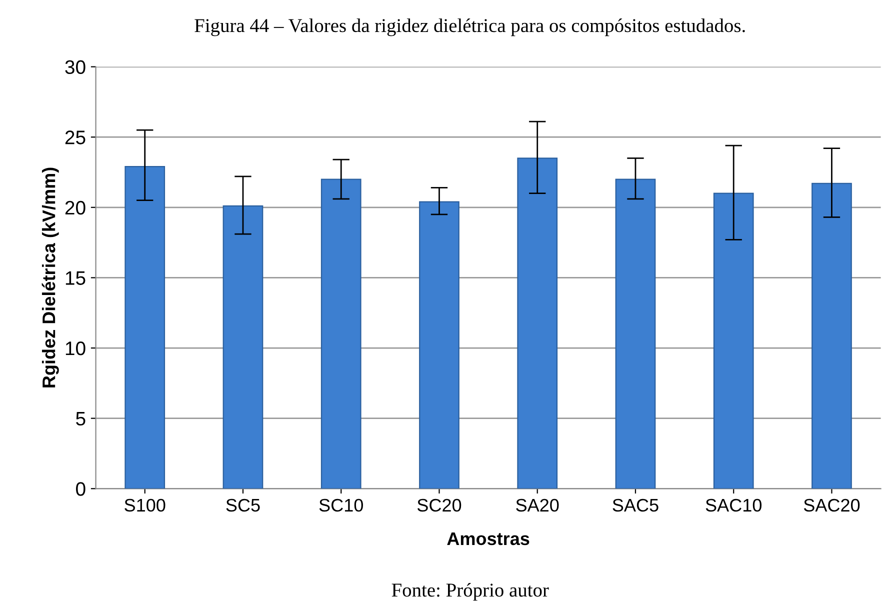  Describe the element at coordinates (439, 505) in the screenshot. I see `x-tick-label: SC20` at that location.